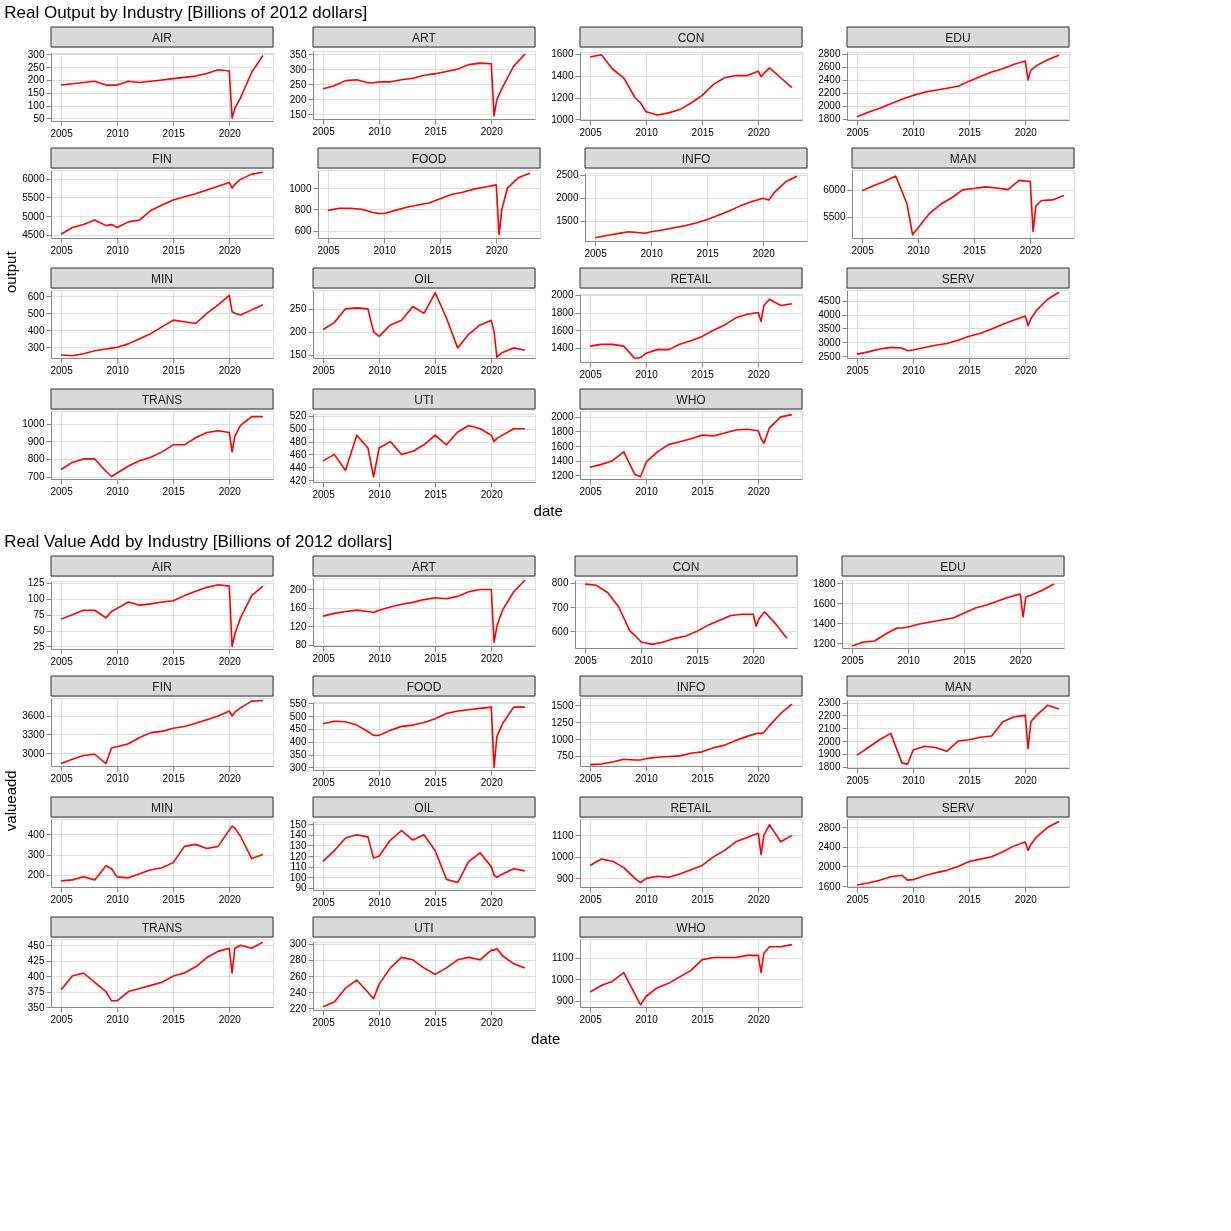  What do you see at coordinates (548, 510) in the screenshot?
I see `text: date` at bounding box center [548, 510].